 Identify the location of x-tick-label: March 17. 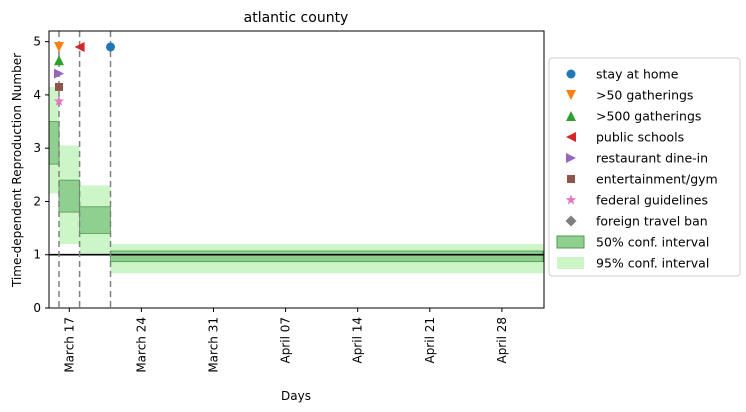
(69, 345).